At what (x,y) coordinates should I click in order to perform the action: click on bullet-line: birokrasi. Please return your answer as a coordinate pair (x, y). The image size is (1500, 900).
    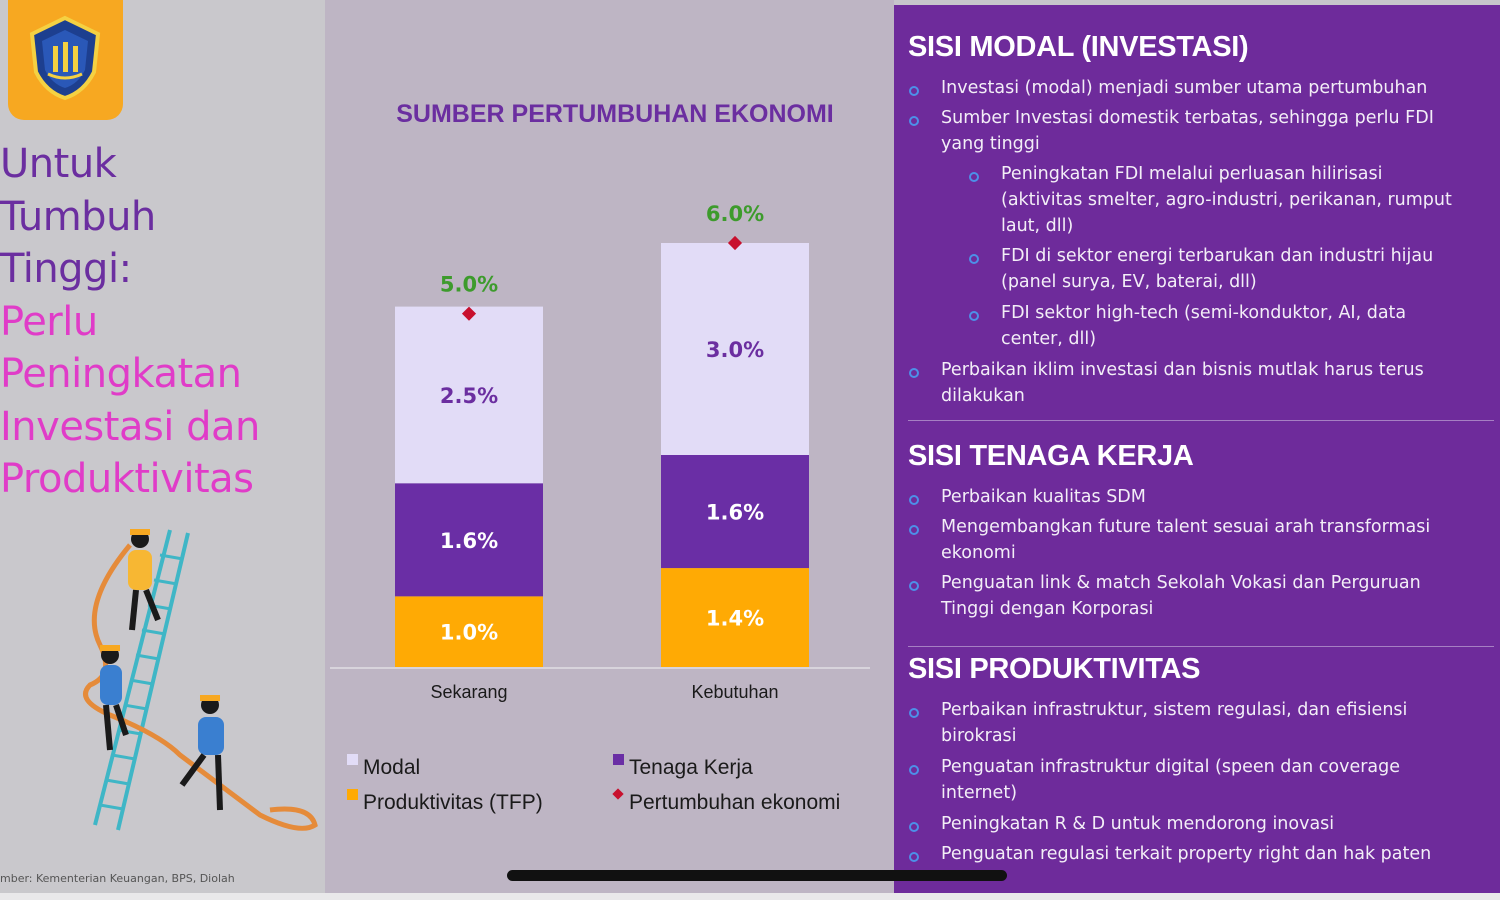
    Looking at the image, I should click on (979, 736).